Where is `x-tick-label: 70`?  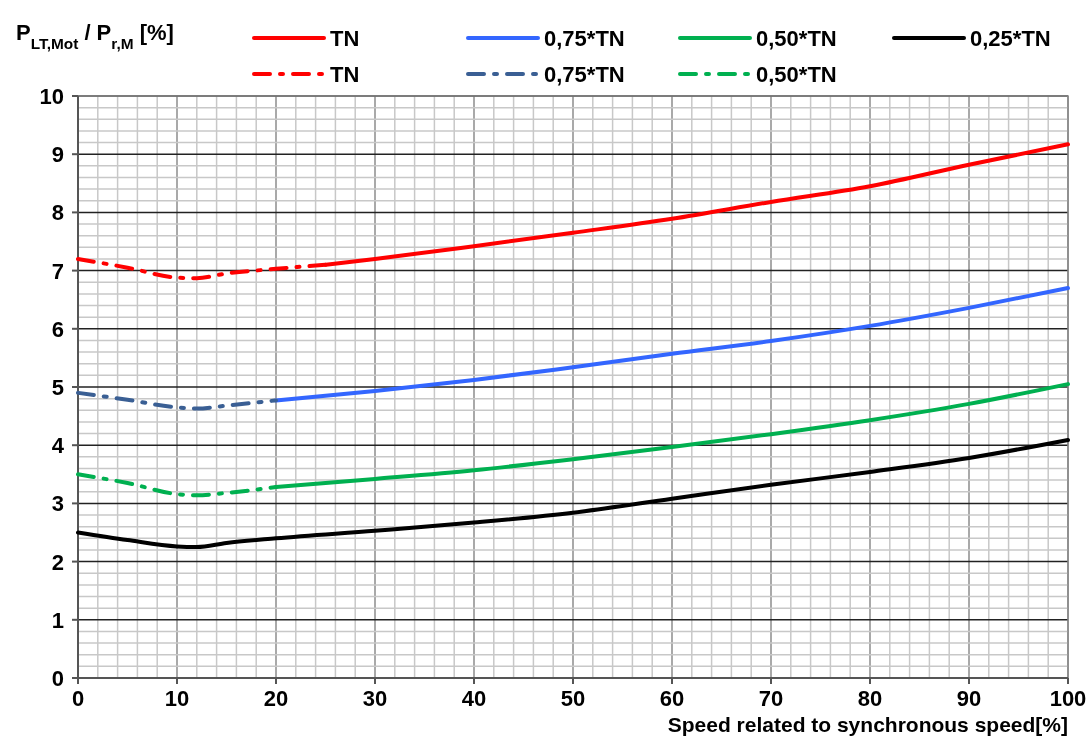 x-tick-label: 70 is located at coordinates (771, 698).